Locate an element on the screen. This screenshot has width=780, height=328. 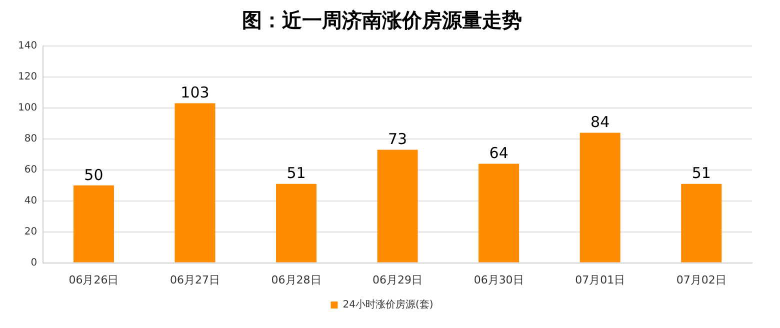
data-label: 64 is located at coordinates (498, 153).